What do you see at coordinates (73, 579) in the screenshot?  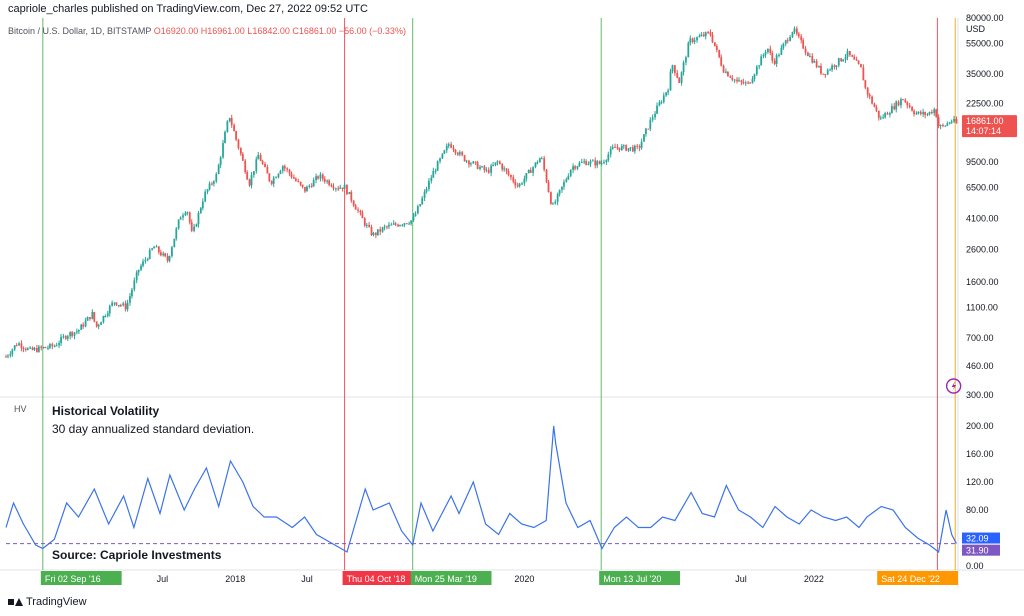 I see `event-date-label: Fri 02 Sep '16` at bounding box center [73, 579].